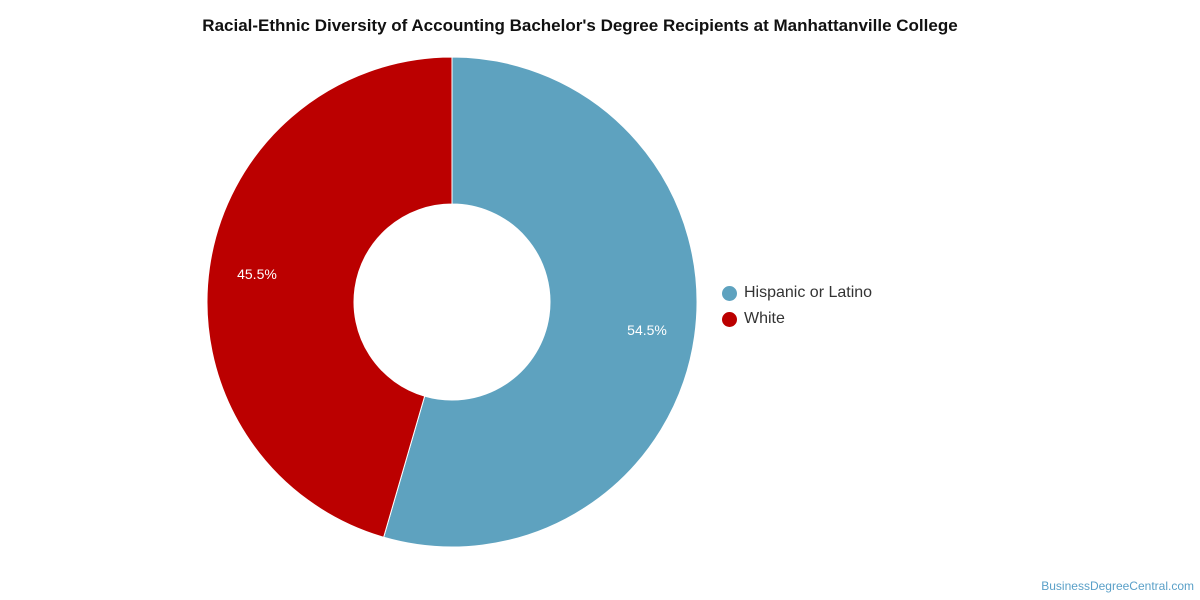 The image size is (1200, 600). Describe the element at coordinates (647, 330) in the screenshot. I see `slice-label-hispanic-or-latino: 54.5%` at that location.